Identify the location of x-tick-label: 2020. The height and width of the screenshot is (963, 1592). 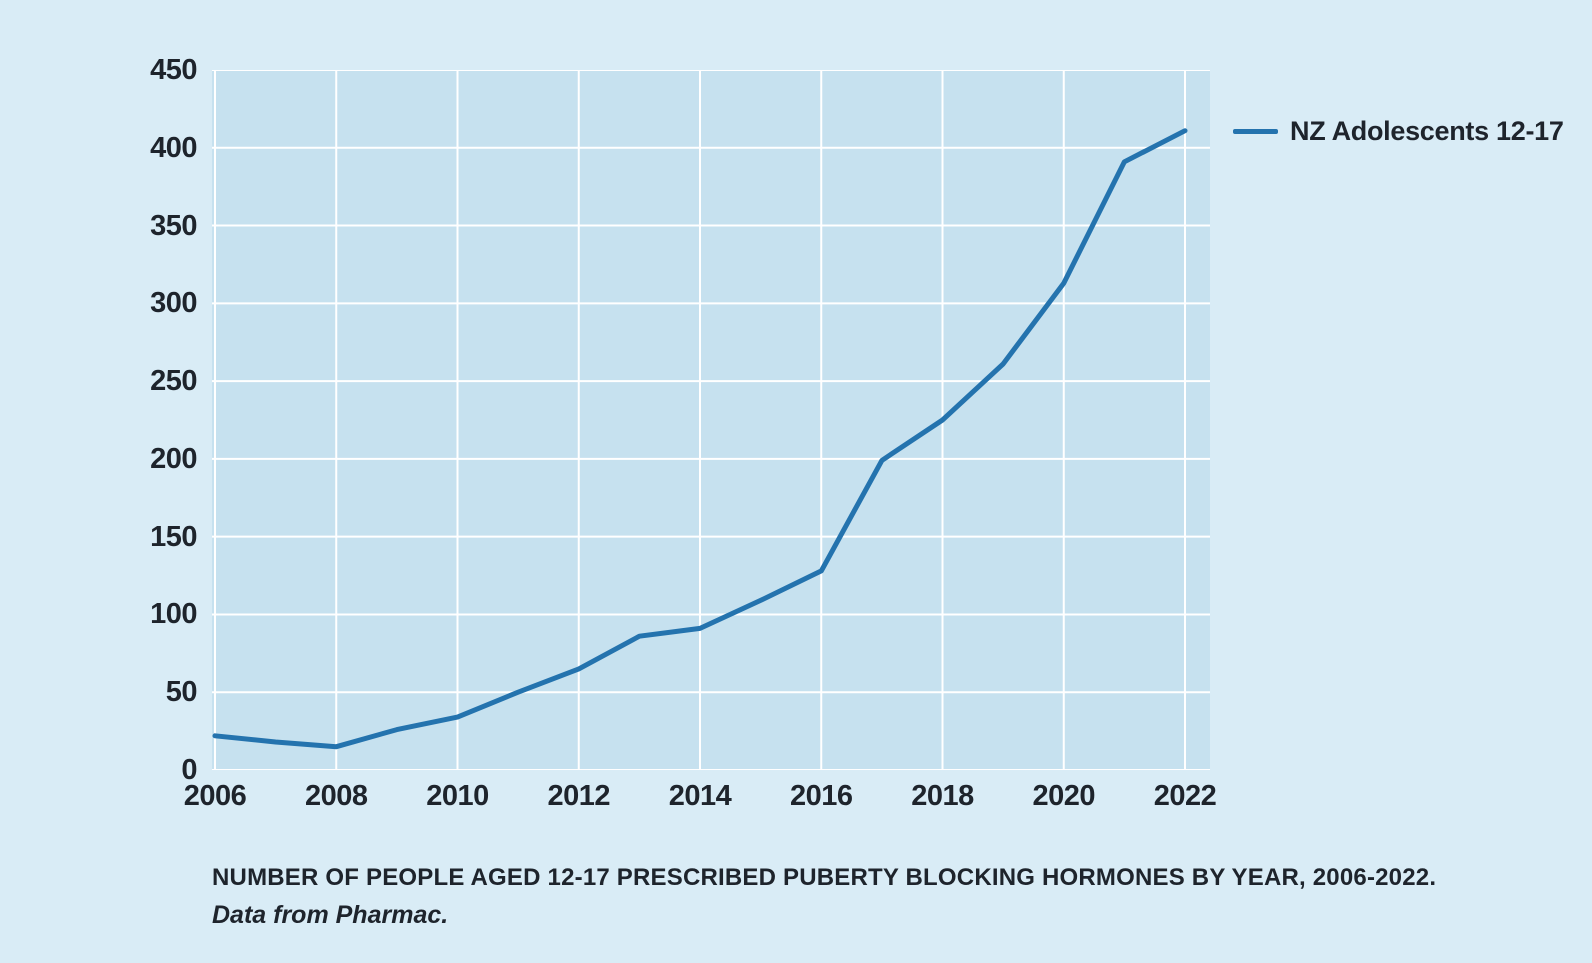
(1063, 796).